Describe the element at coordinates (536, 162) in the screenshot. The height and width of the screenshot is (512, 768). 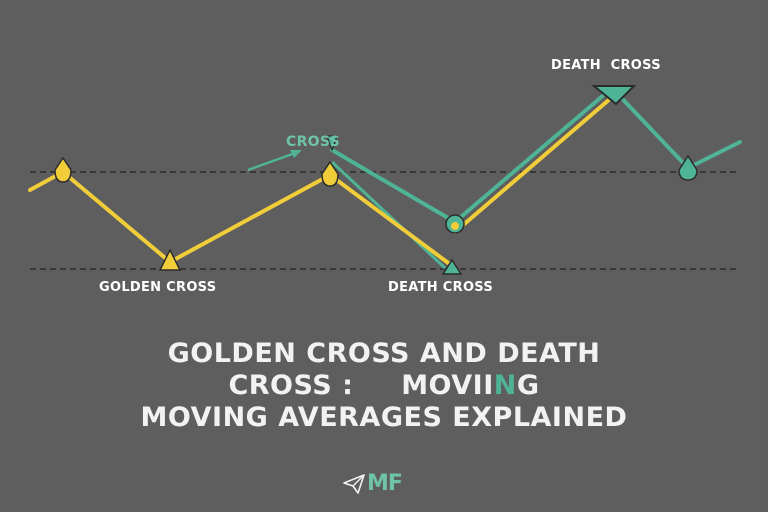
I see `yellow-rising-line` at that location.